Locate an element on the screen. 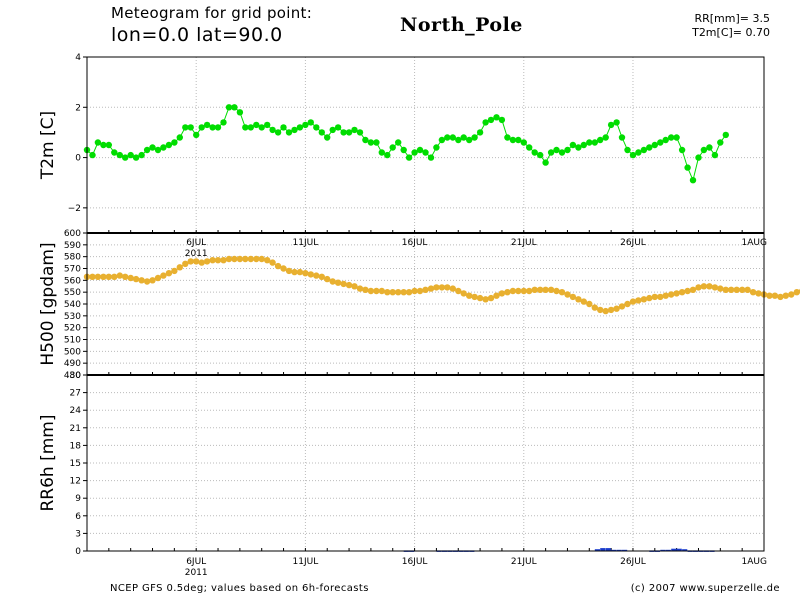  x-date-label: 21JUL is located at coordinates (524, 562).